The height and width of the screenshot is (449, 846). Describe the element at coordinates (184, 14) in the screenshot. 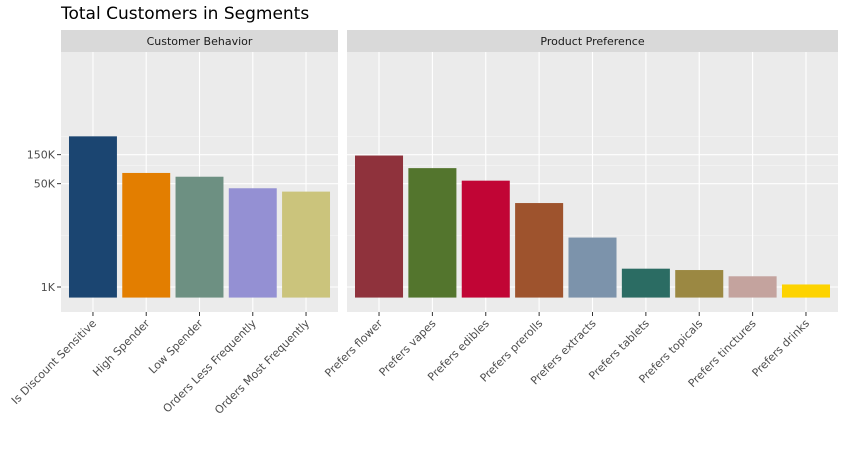

I see `chart-title: Total Customers in Segments` at that location.